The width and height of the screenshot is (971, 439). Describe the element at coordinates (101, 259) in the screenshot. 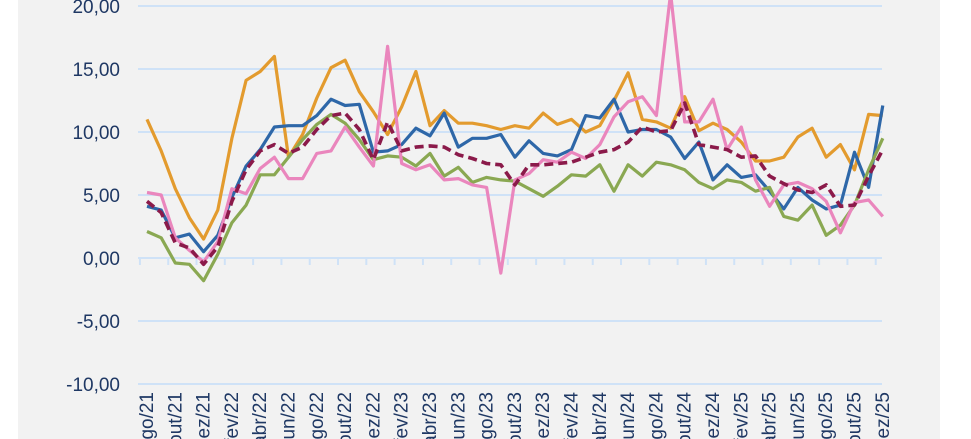

I see `y-tick-label: 0,00` at that location.